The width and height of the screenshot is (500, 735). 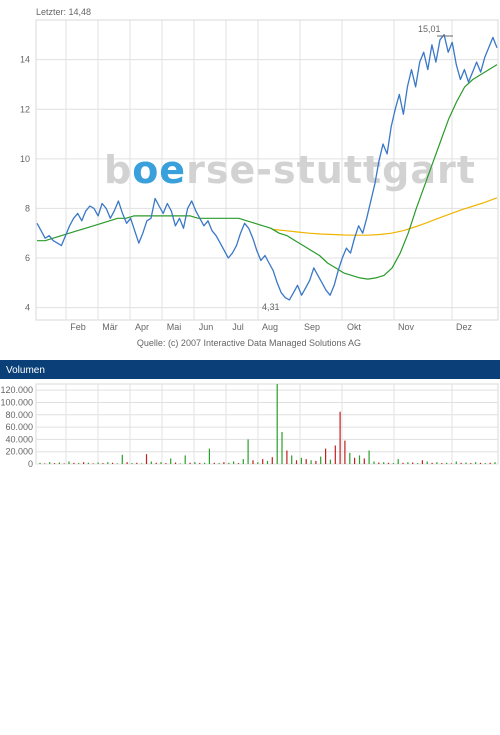 I want to click on price-x-axis: Feb Mär Apr Mai Jun Jul Aug Sep Okt Nov Dez, so click(x=271, y=327).